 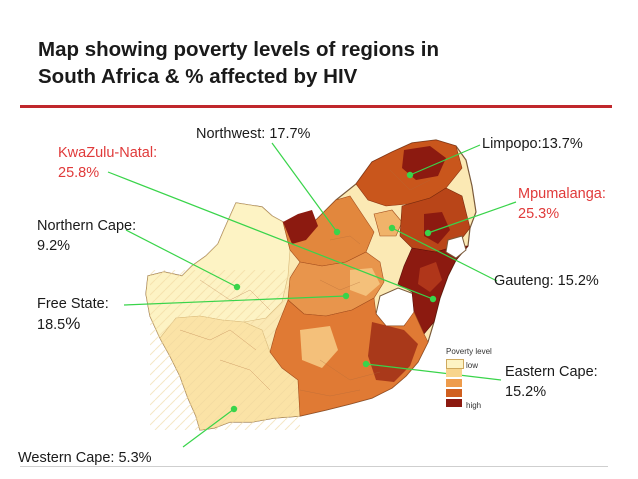 I want to click on poverty-legend: Poverty level low high, so click(x=472, y=380).